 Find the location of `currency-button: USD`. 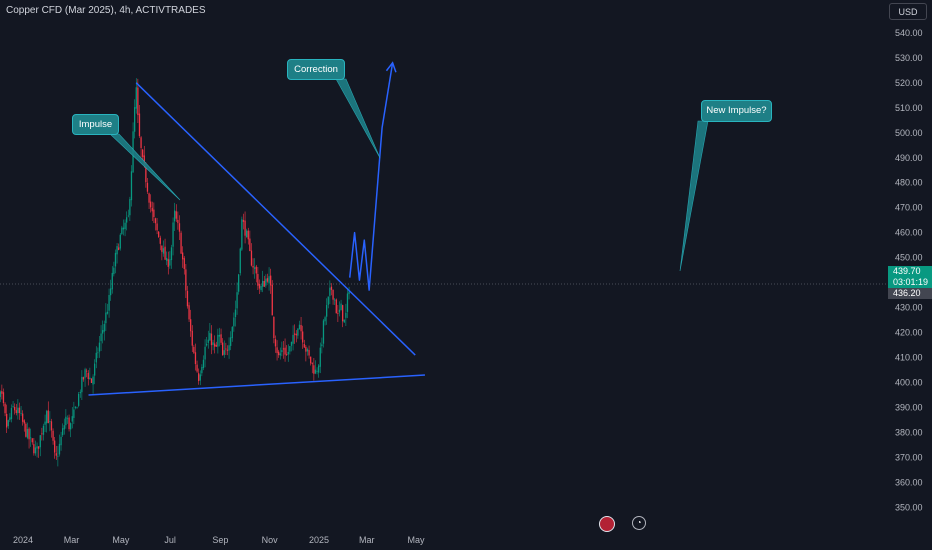

currency-button: USD is located at coordinates (908, 11).